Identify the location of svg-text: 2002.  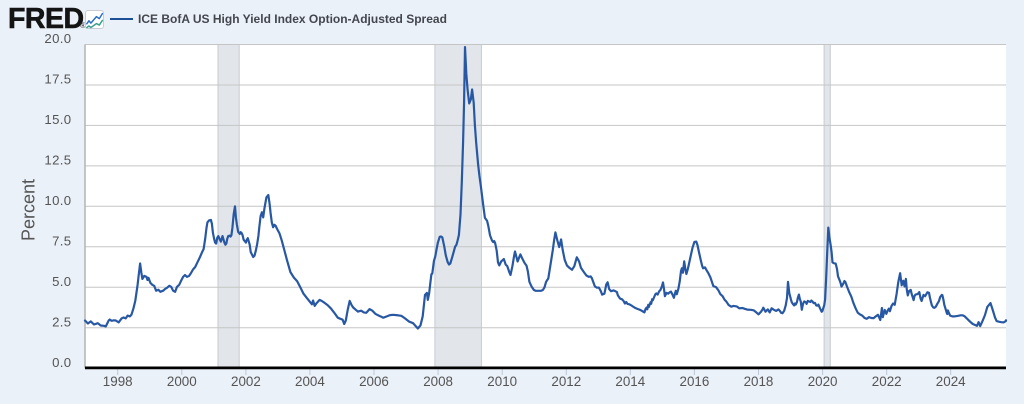
(246, 381).